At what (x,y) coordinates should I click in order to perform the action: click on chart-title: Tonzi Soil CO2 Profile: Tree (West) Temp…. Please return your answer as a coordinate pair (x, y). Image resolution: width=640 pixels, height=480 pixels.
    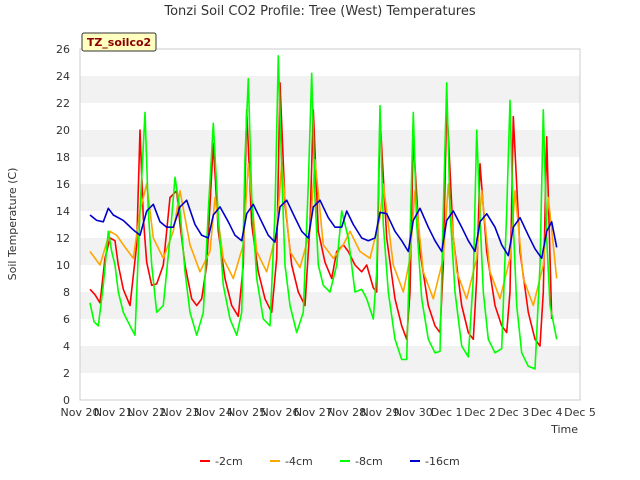
    Looking at the image, I should click on (319, 11).